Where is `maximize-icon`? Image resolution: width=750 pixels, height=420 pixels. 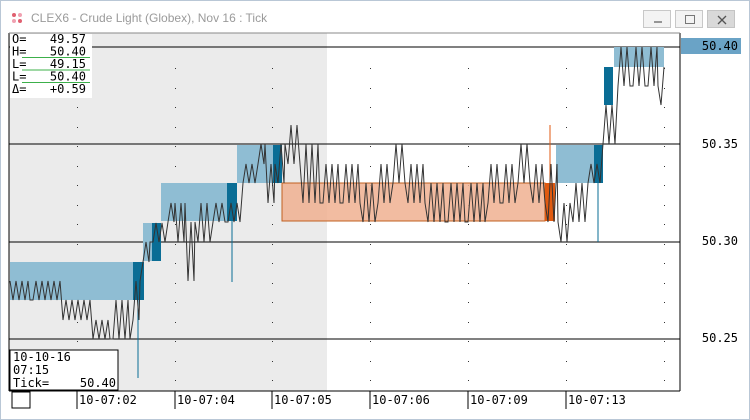
maximize-icon is located at coordinates (690, 19).